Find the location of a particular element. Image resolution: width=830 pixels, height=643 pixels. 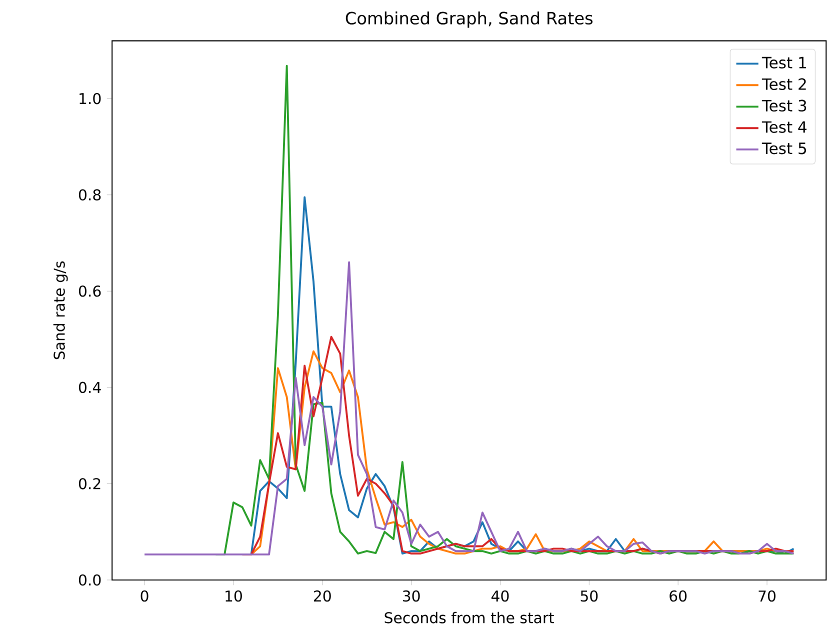

x-axis-title: Seconds from the start is located at coordinates (469, 618).